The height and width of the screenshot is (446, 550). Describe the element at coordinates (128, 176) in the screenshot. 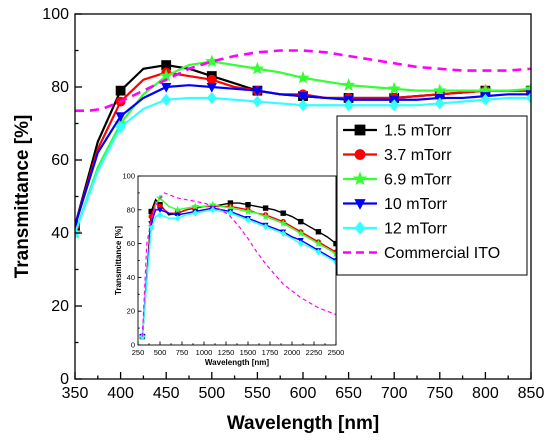

I see `inset-y-tick-label: 100` at that location.